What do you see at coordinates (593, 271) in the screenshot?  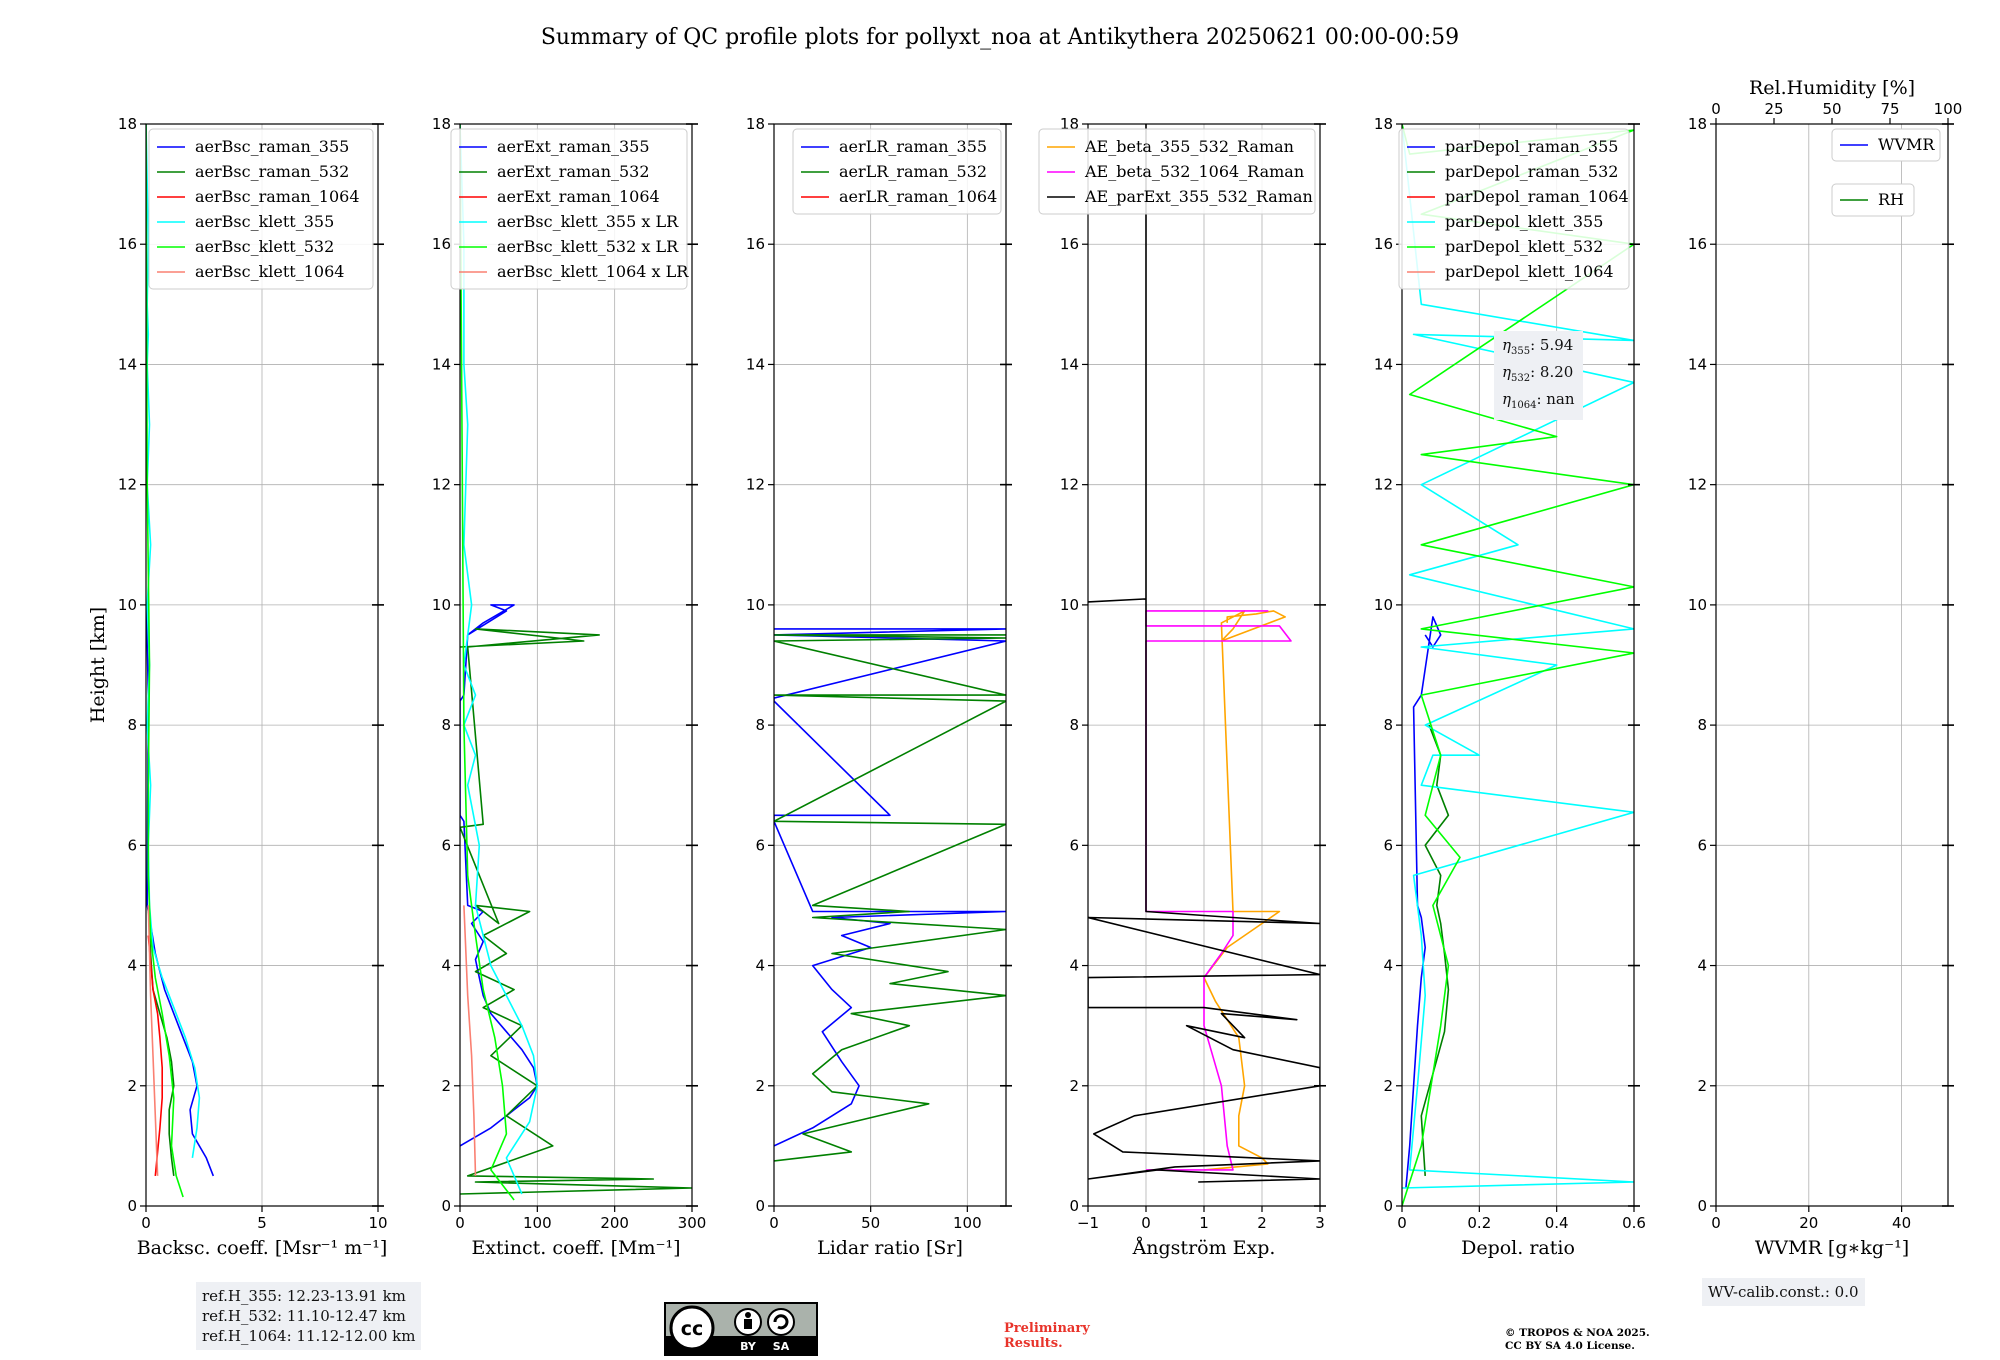 I see `legend-label: aerBsc_klett_1064 x LR` at bounding box center [593, 271].